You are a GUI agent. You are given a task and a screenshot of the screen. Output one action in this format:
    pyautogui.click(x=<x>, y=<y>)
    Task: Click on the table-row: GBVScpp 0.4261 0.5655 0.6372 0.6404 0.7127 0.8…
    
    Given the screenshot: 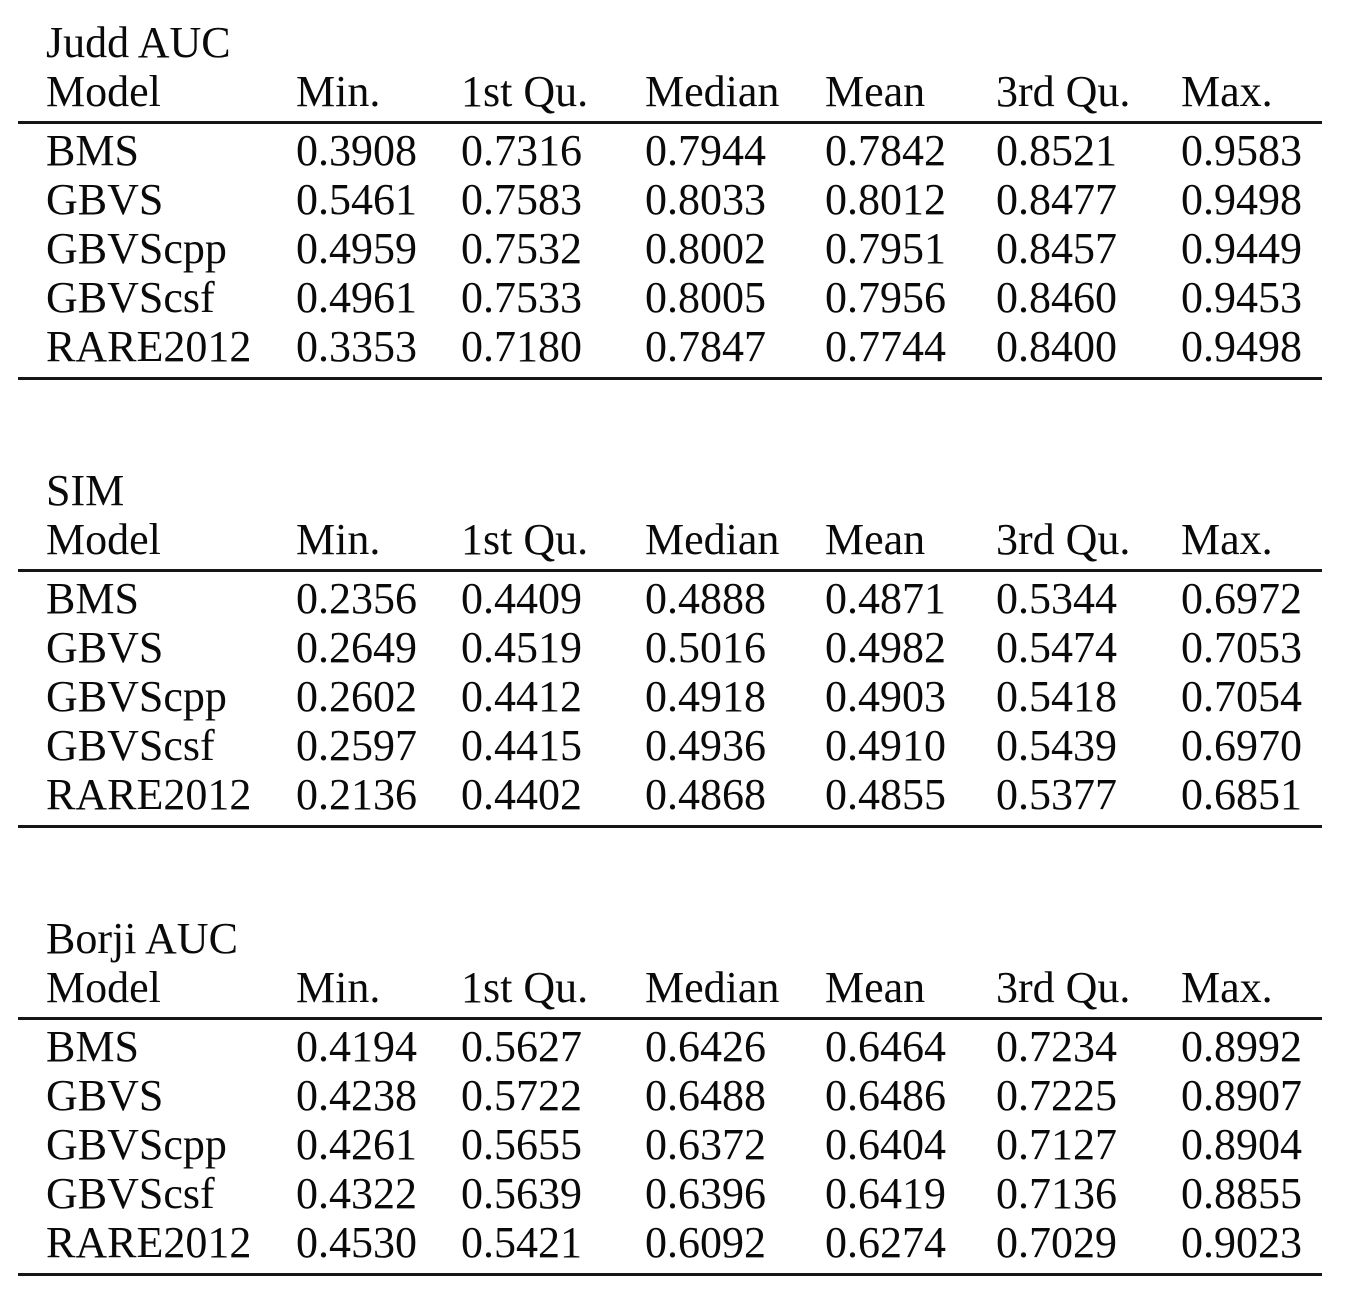 What is the action you would take?
    pyautogui.click(x=670, y=1144)
    